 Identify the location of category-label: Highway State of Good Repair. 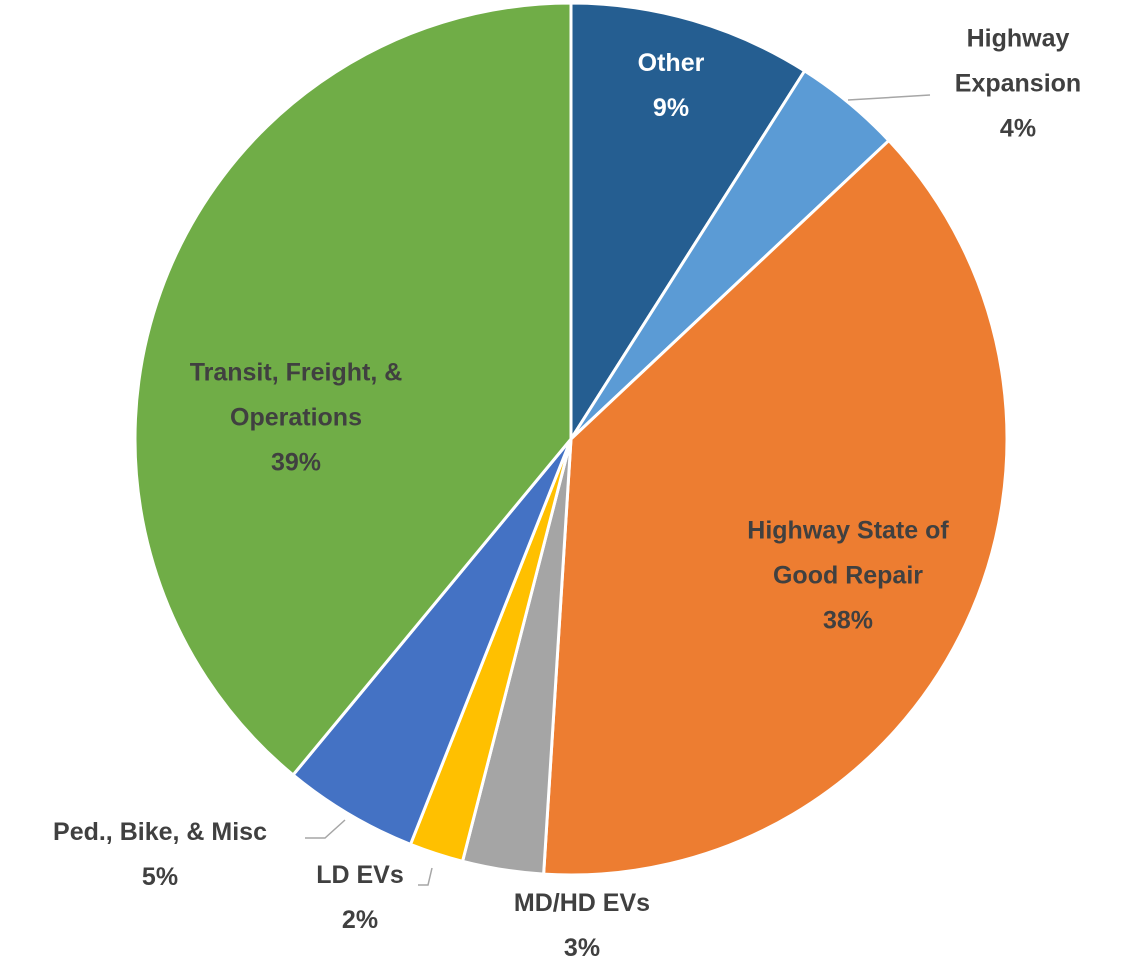
(848, 553).